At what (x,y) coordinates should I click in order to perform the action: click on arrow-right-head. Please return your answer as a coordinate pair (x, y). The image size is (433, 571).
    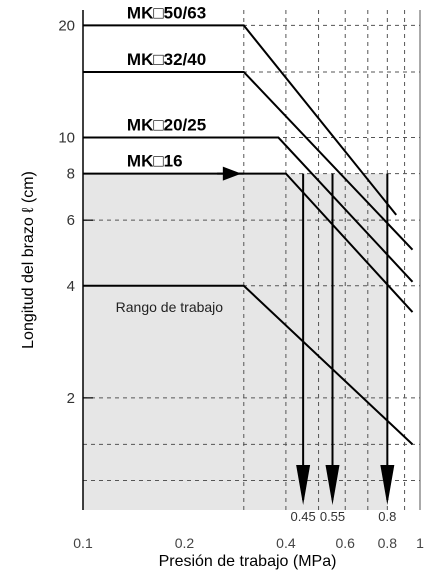
    Looking at the image, I should click on (232, 173).